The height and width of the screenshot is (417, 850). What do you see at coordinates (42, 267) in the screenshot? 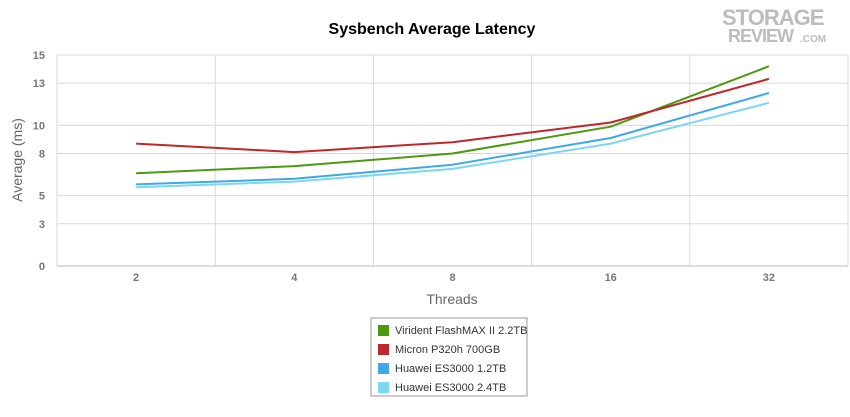
I see `y-tick-label: 0` at bounding box center [42, 267].